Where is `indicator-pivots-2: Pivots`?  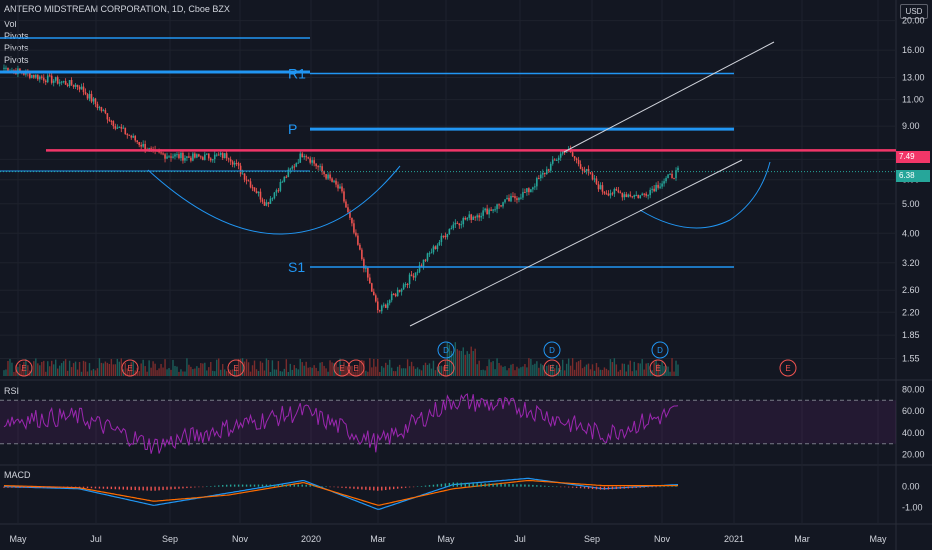 indicator-pivots-2: Pivots is located at coordinates (16, 48).